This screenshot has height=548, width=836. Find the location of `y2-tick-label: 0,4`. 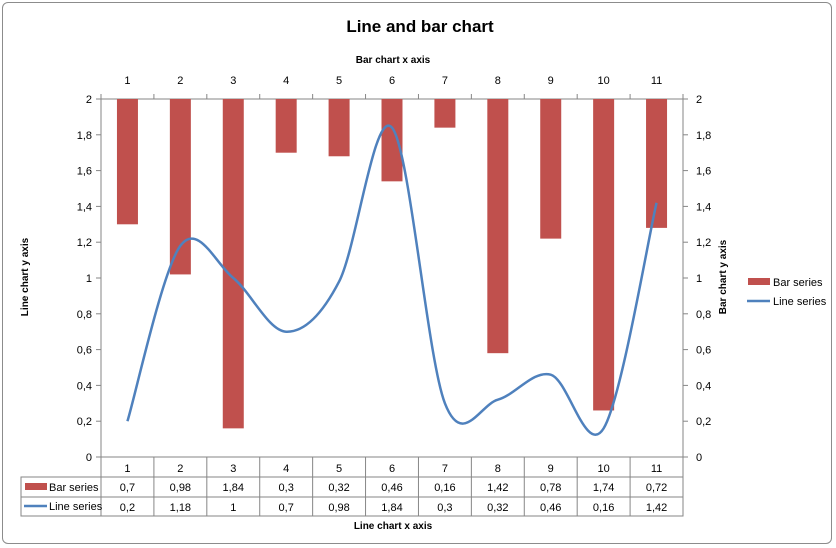

y2-tick-label: 0,4 is located at coordinates (703, 386).